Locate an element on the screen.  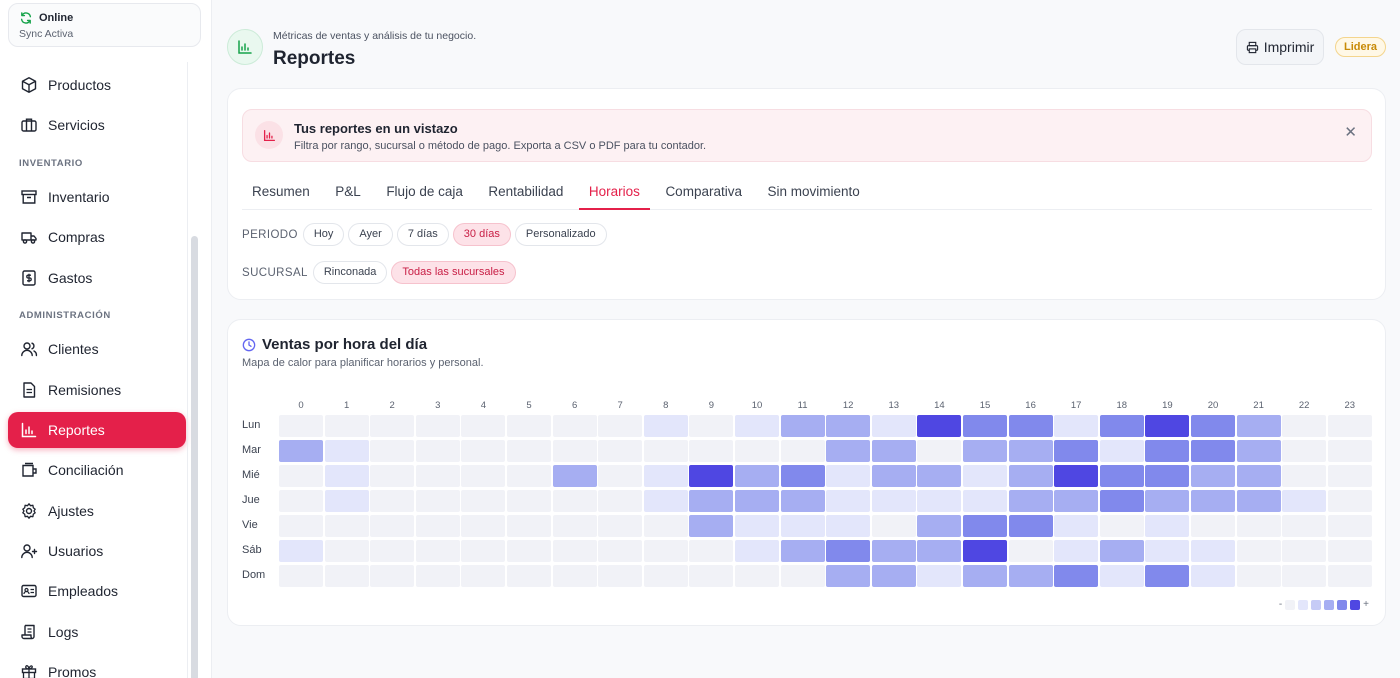
sidebar-item-usuarios: Usuarios is located at coordinates (97, 551).